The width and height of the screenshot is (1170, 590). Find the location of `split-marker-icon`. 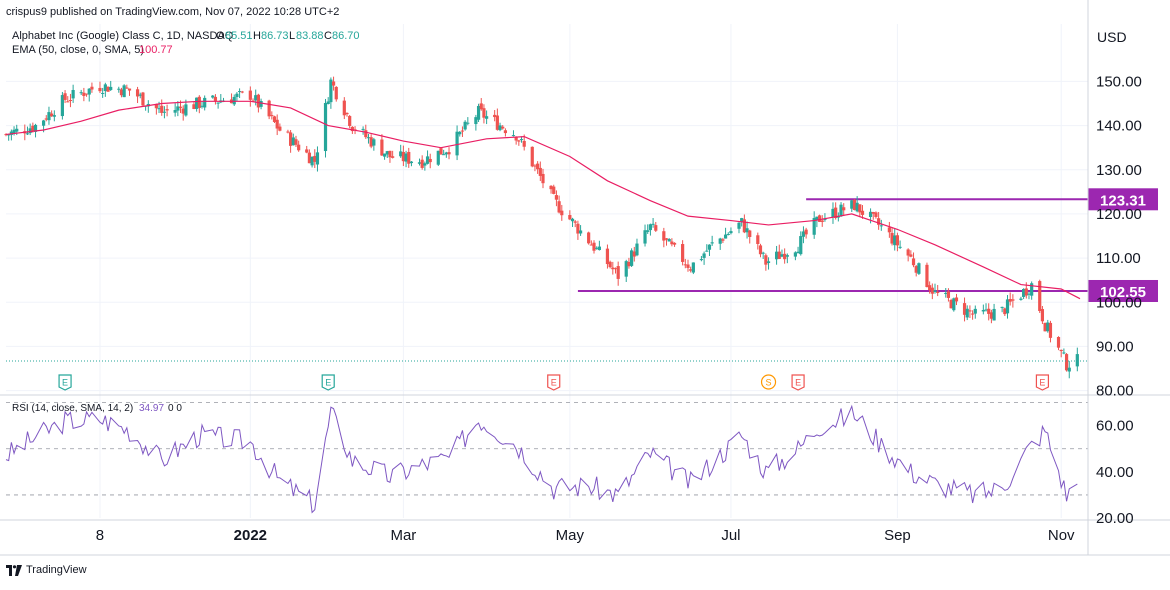

split-marker-icon is located at coordinates (768, 382).